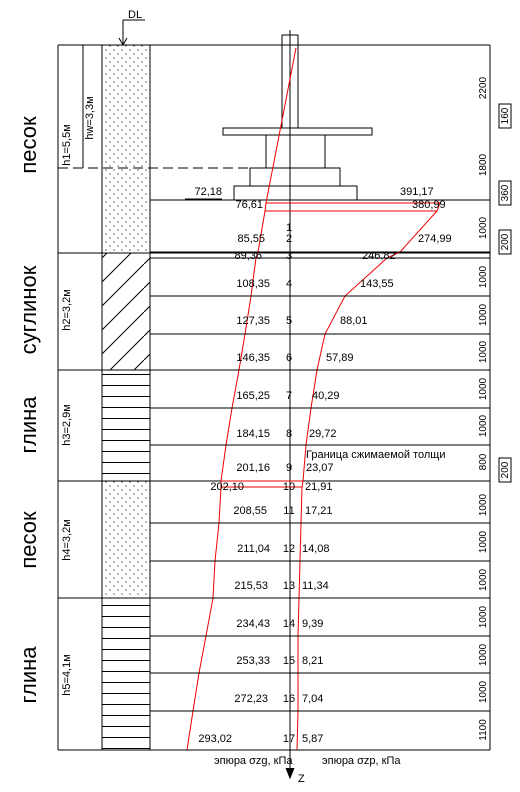 This screenshot has width=520, height=792. Describe the element at coordinates (289, 358) in the screenshot. I see `point-number: 6` at that location.